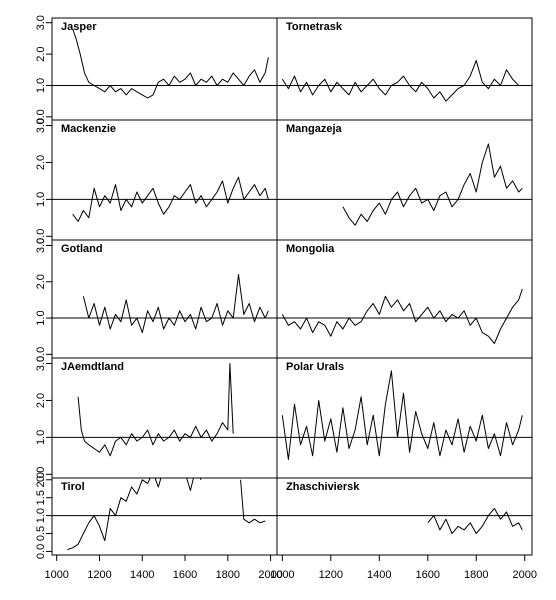 The height and width of the screenshot is (600, 556). Describe the element at coordinates (314, 27) in the screenshot. I see `panel-title: Tornetrask` at that location.